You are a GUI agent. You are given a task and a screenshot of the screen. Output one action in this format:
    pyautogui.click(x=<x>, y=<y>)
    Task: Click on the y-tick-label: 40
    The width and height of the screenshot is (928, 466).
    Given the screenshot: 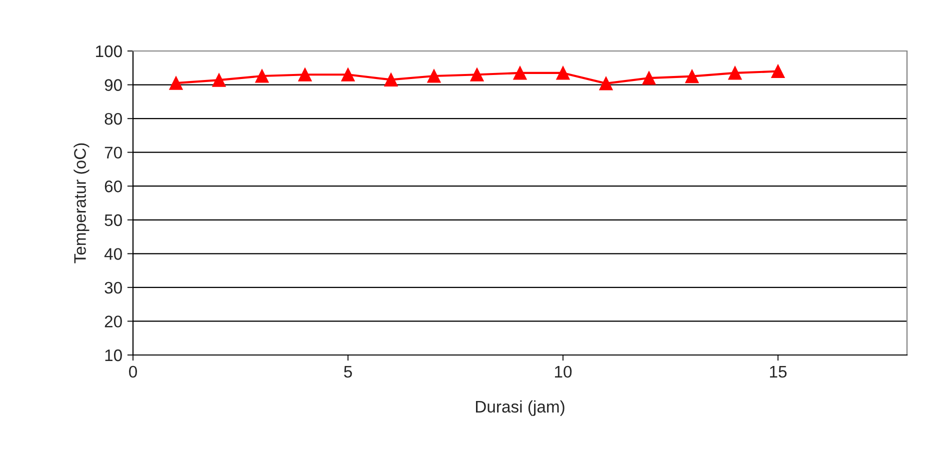 What is the action you would take?
    pyautogui.click(x=113, y=254)
    